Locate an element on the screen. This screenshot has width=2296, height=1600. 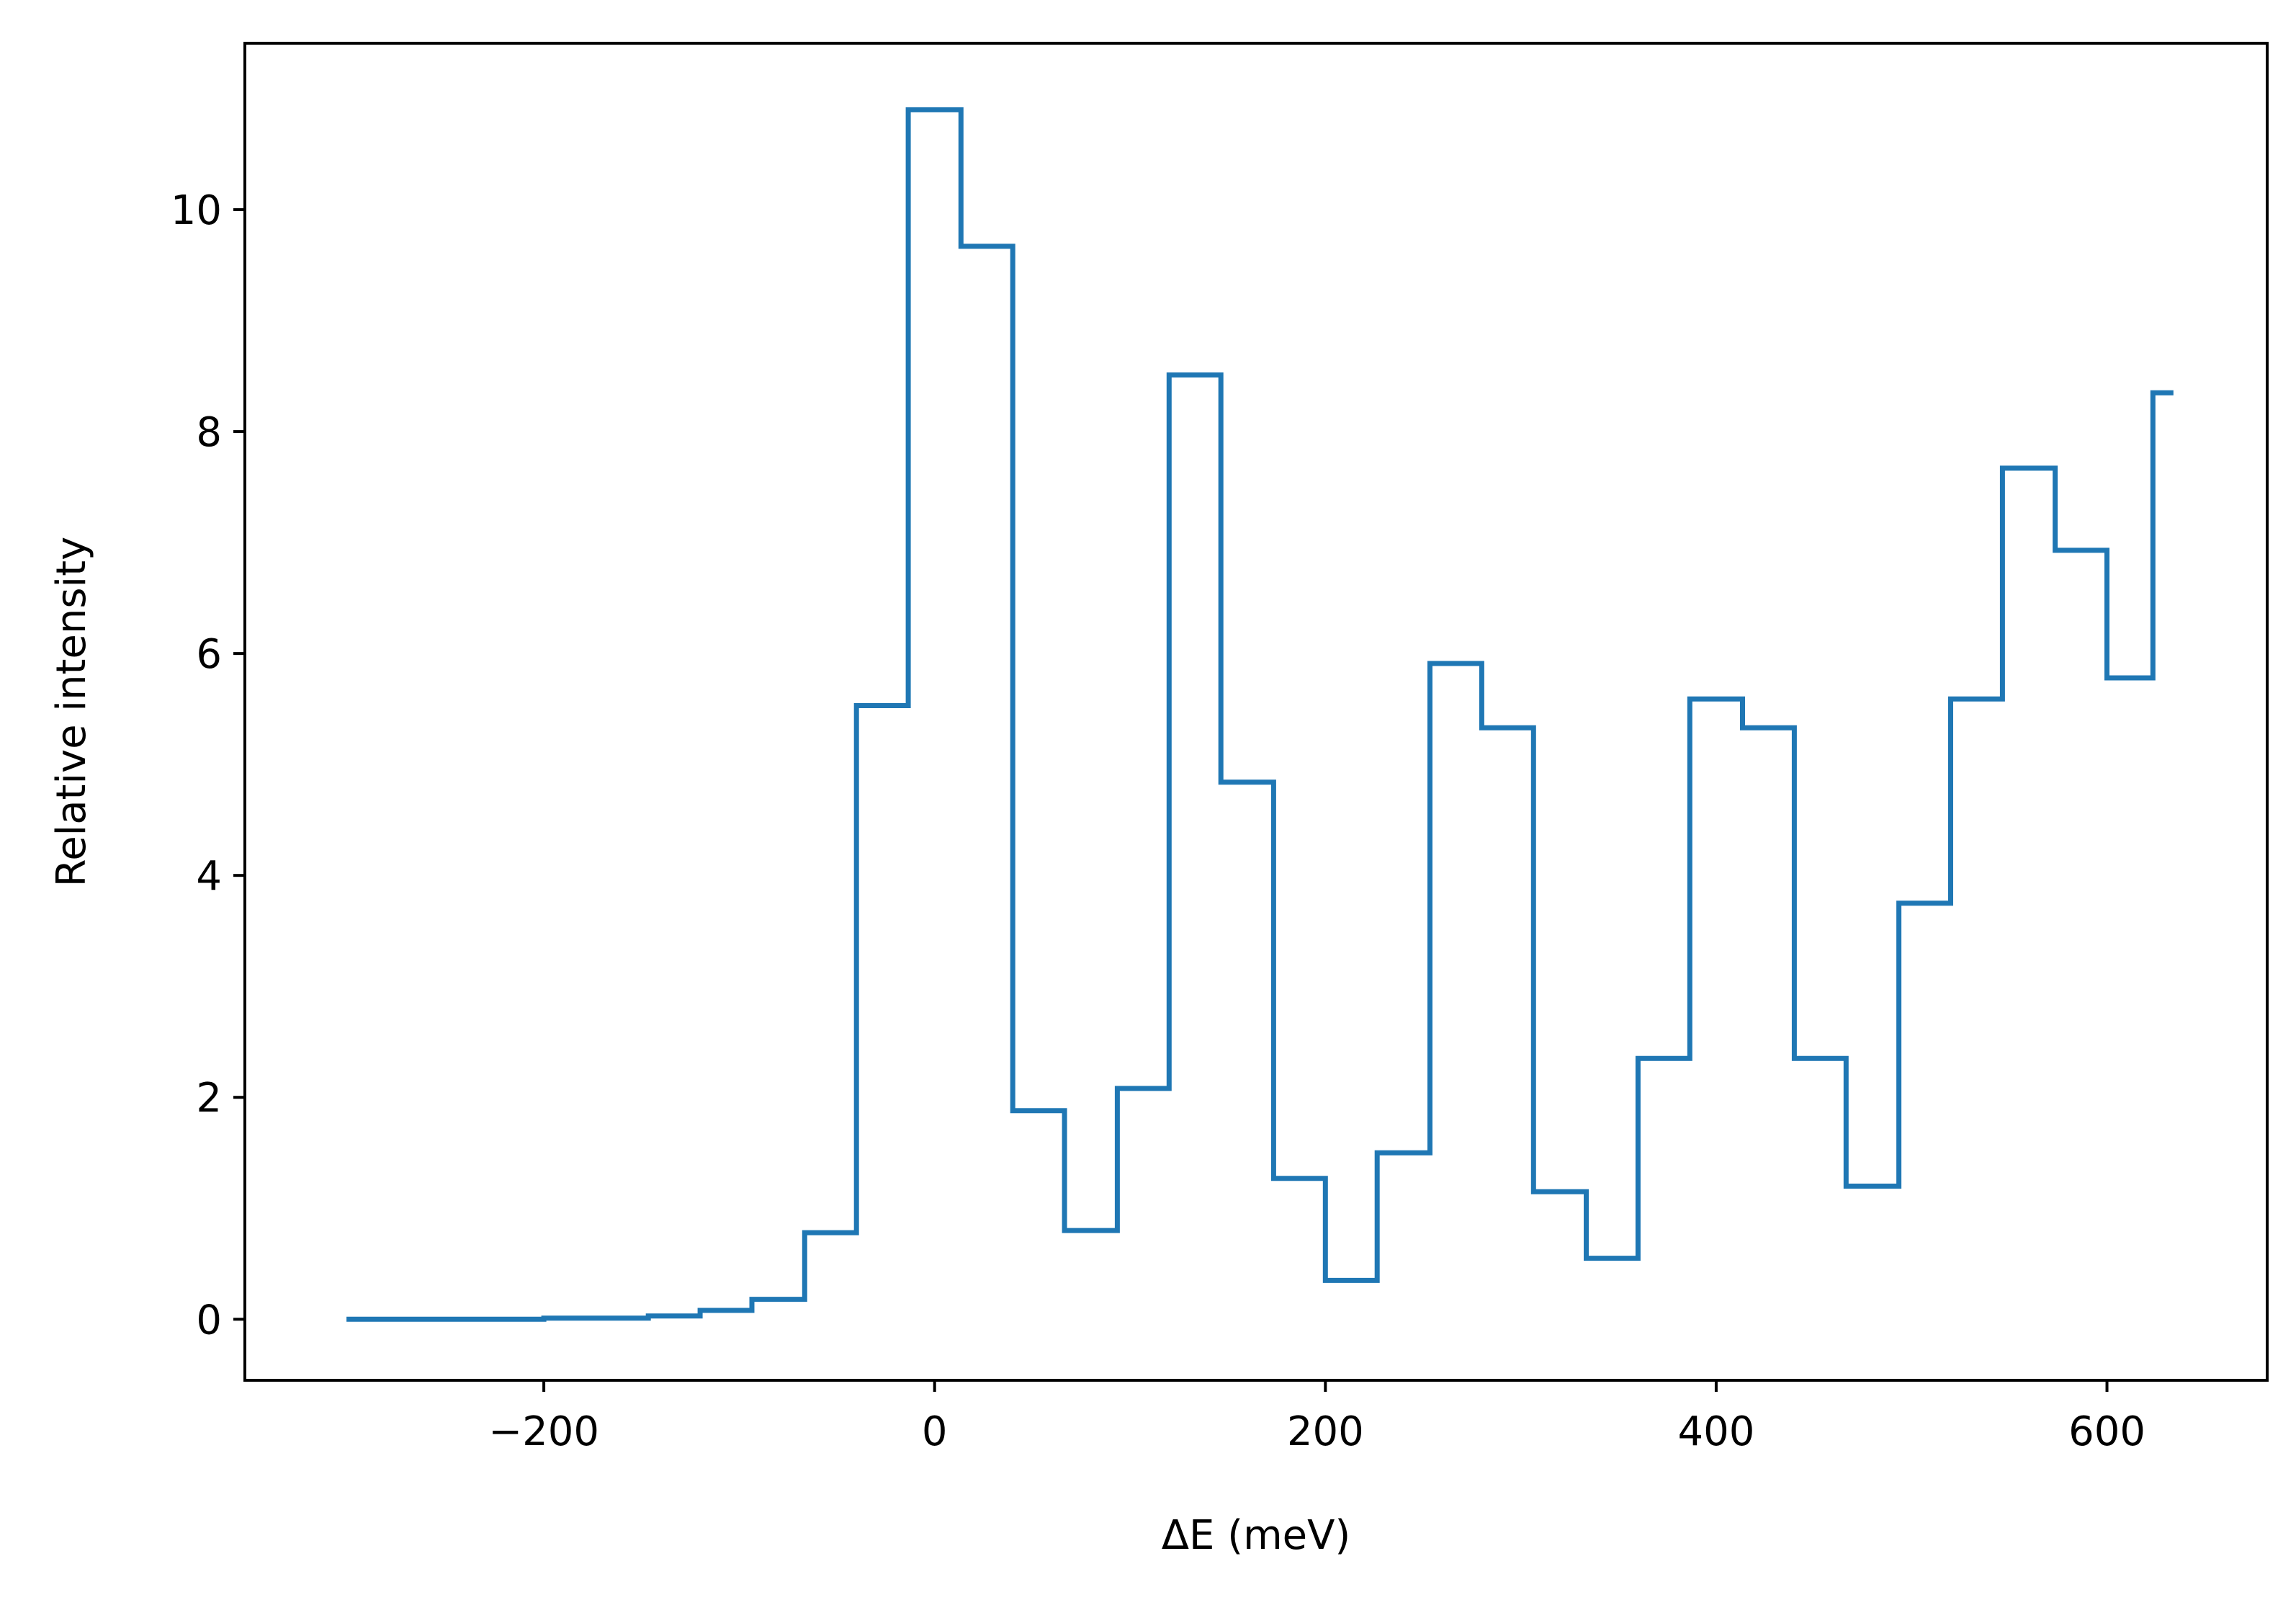
y-tick-label: 10 is located at coordinates (196, 210).